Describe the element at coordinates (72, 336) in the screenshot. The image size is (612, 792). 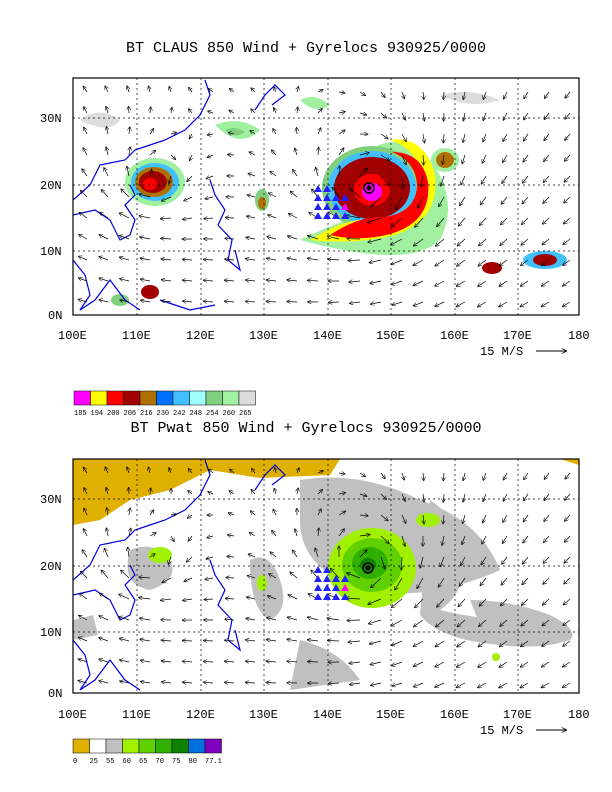
I see `p1-xtick-100E: 100E` at that location.